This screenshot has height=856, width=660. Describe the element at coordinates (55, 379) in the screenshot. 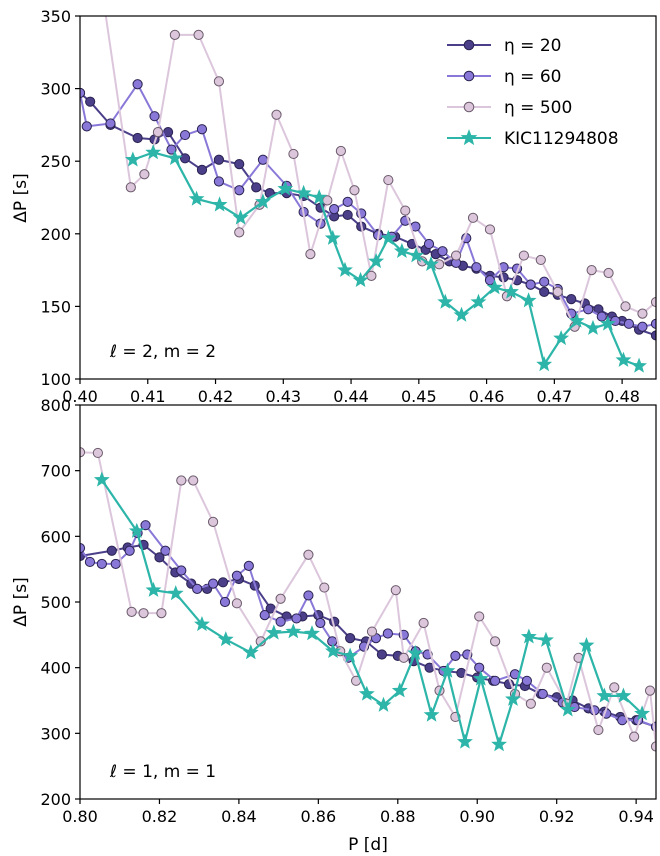

I see `top-y-tick-label: 100` at that location.